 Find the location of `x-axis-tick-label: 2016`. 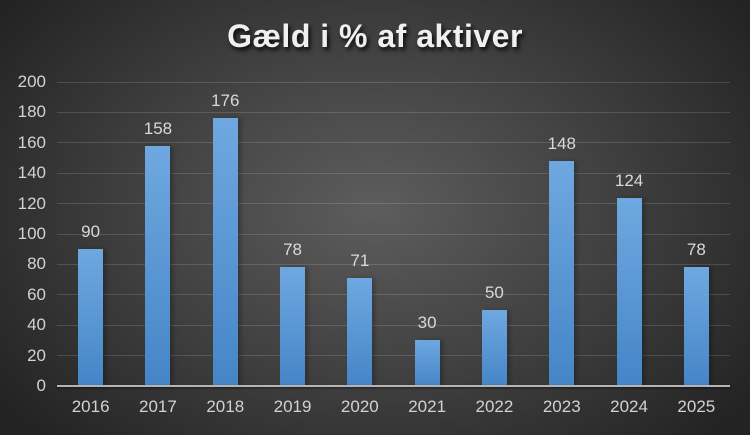

x-axis-tick-label: 2016 is located at coordinates (90, 406).